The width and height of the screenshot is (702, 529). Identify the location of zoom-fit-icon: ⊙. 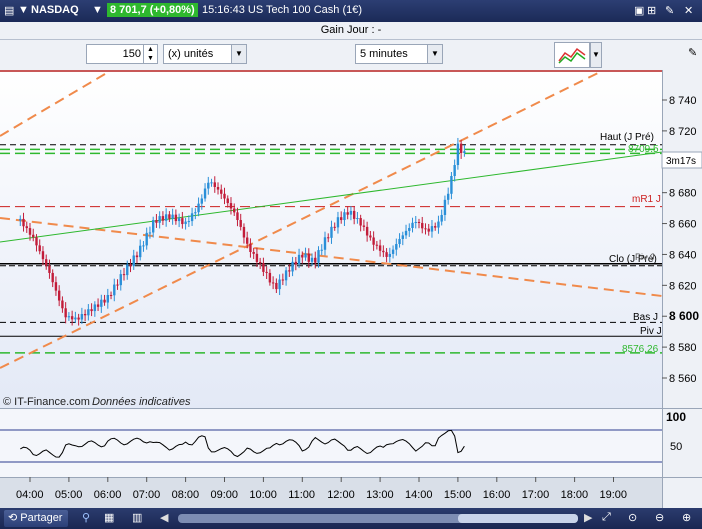
(633, 518).